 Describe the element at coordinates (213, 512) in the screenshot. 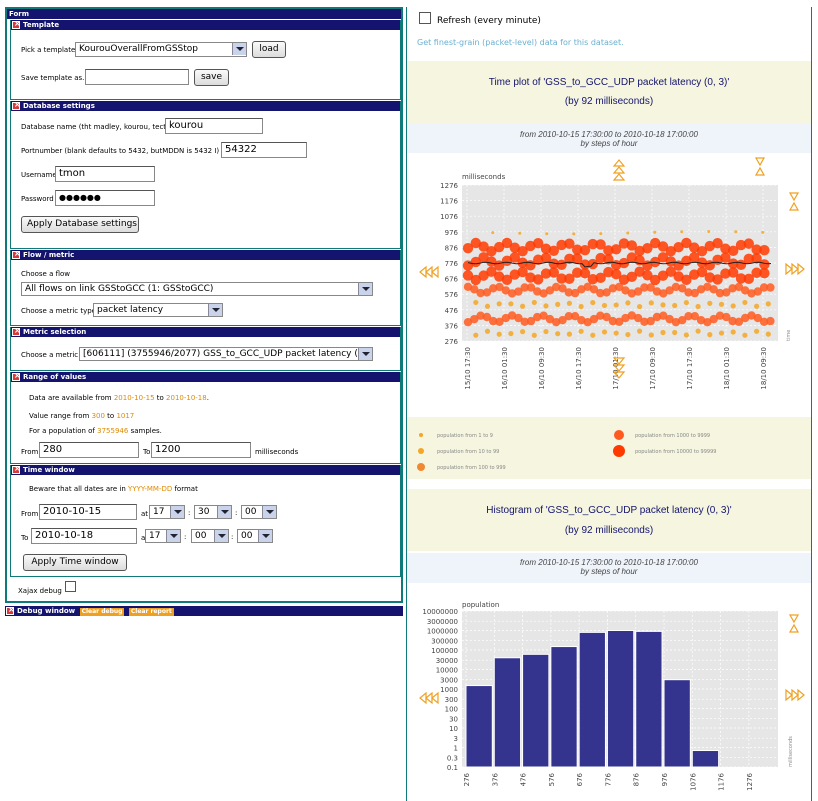

I see `from-minute-select: 30` at that location.